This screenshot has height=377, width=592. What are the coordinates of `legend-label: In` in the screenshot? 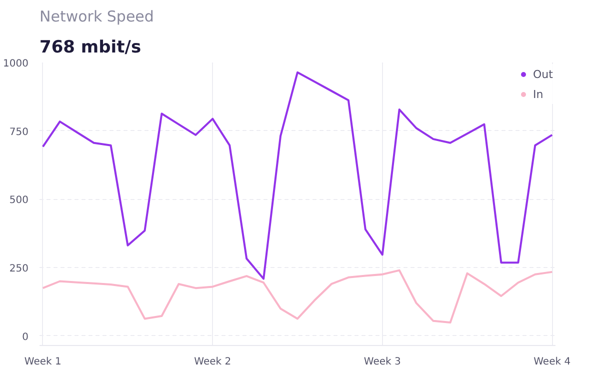 It's located at (538, 94).